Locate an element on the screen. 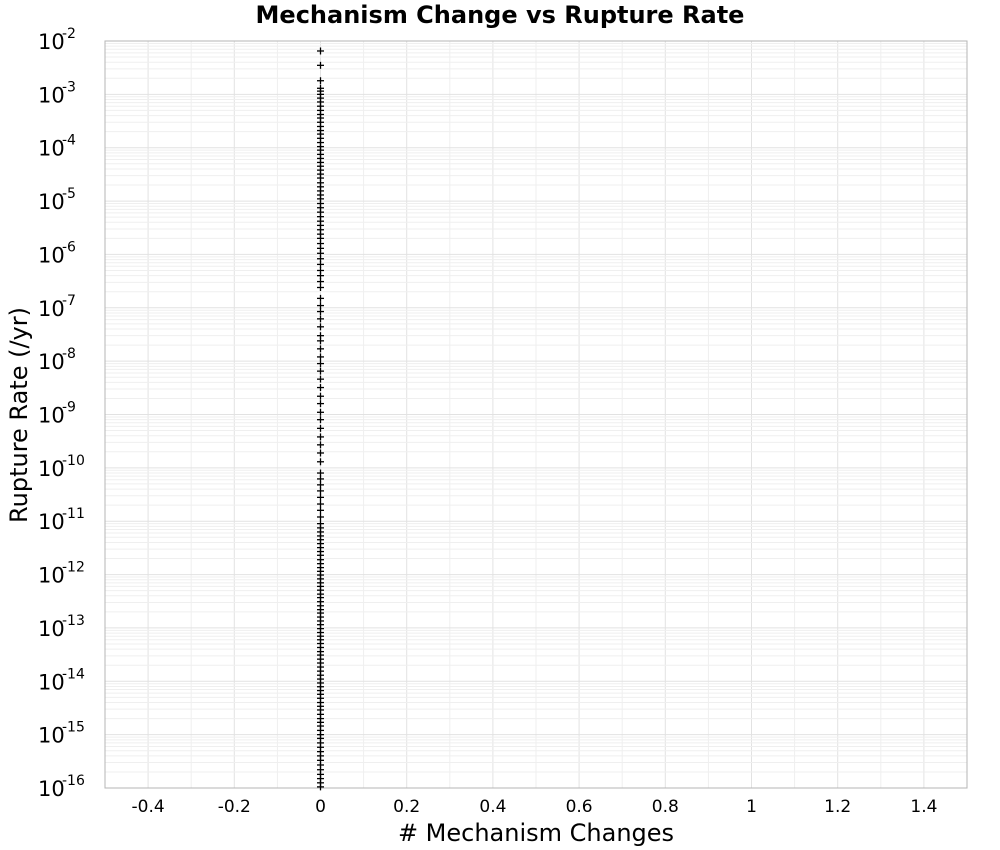 This screenshot has width=1000, height=850. y-tick-exponent: -6 is located at coordinates (69, 247).